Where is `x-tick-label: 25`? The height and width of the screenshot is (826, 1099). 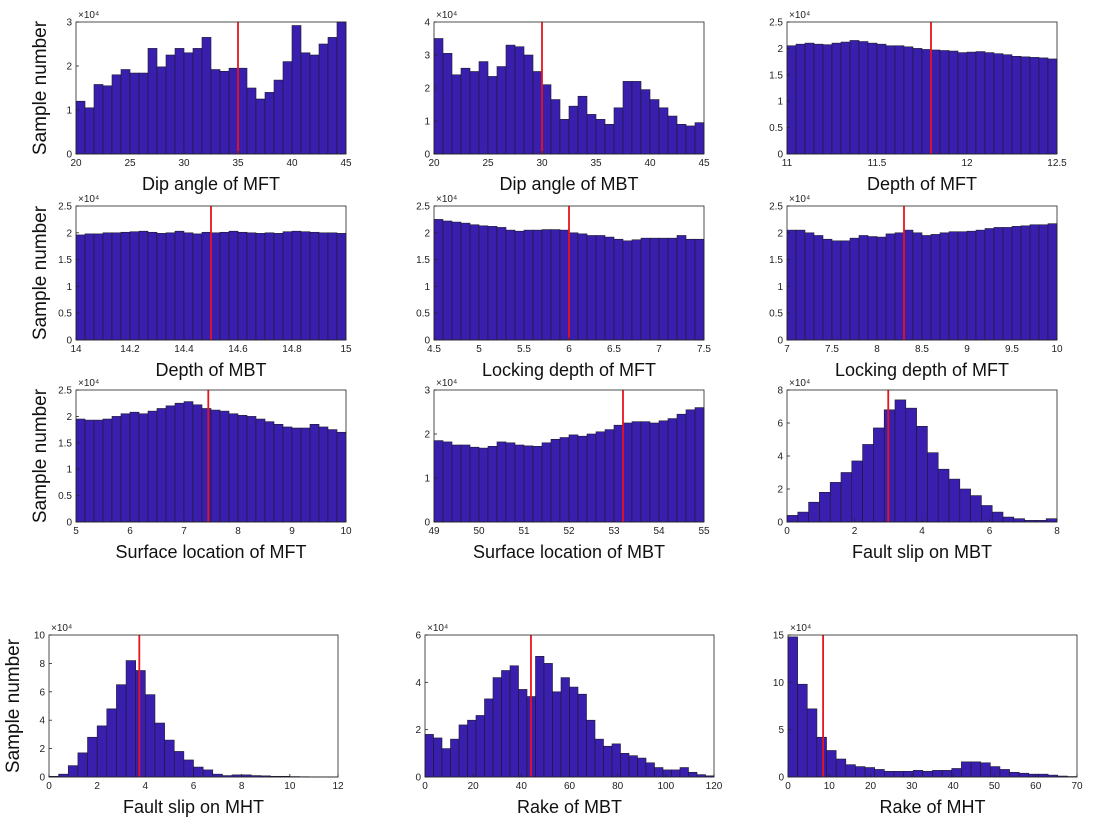
x-tick-label: 25 is located at coordinates (130, 163).